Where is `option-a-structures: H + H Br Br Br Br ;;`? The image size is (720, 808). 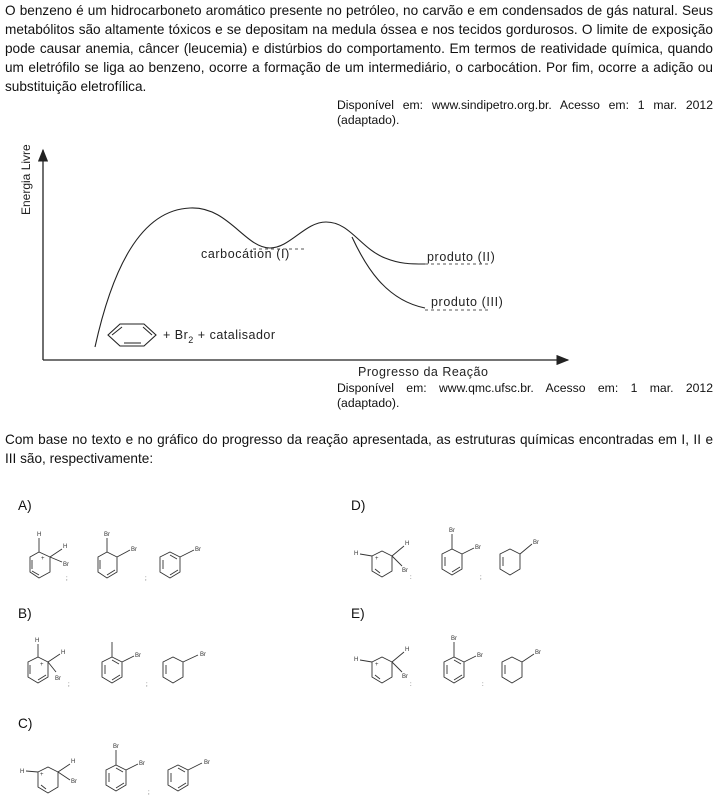 option-a-structures: H + H Br Br Br Br ;; is located at coordinates (115, 557).